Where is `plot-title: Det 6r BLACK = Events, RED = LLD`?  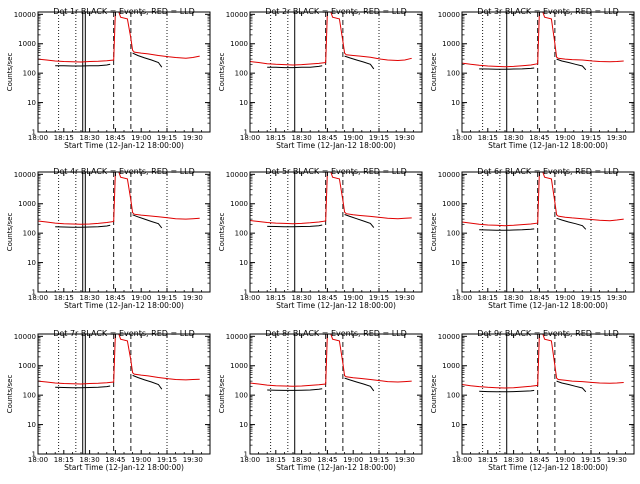
plot-title: Det 6r BLACK = Events, RED = LLD is located at coordinates (548, 171).